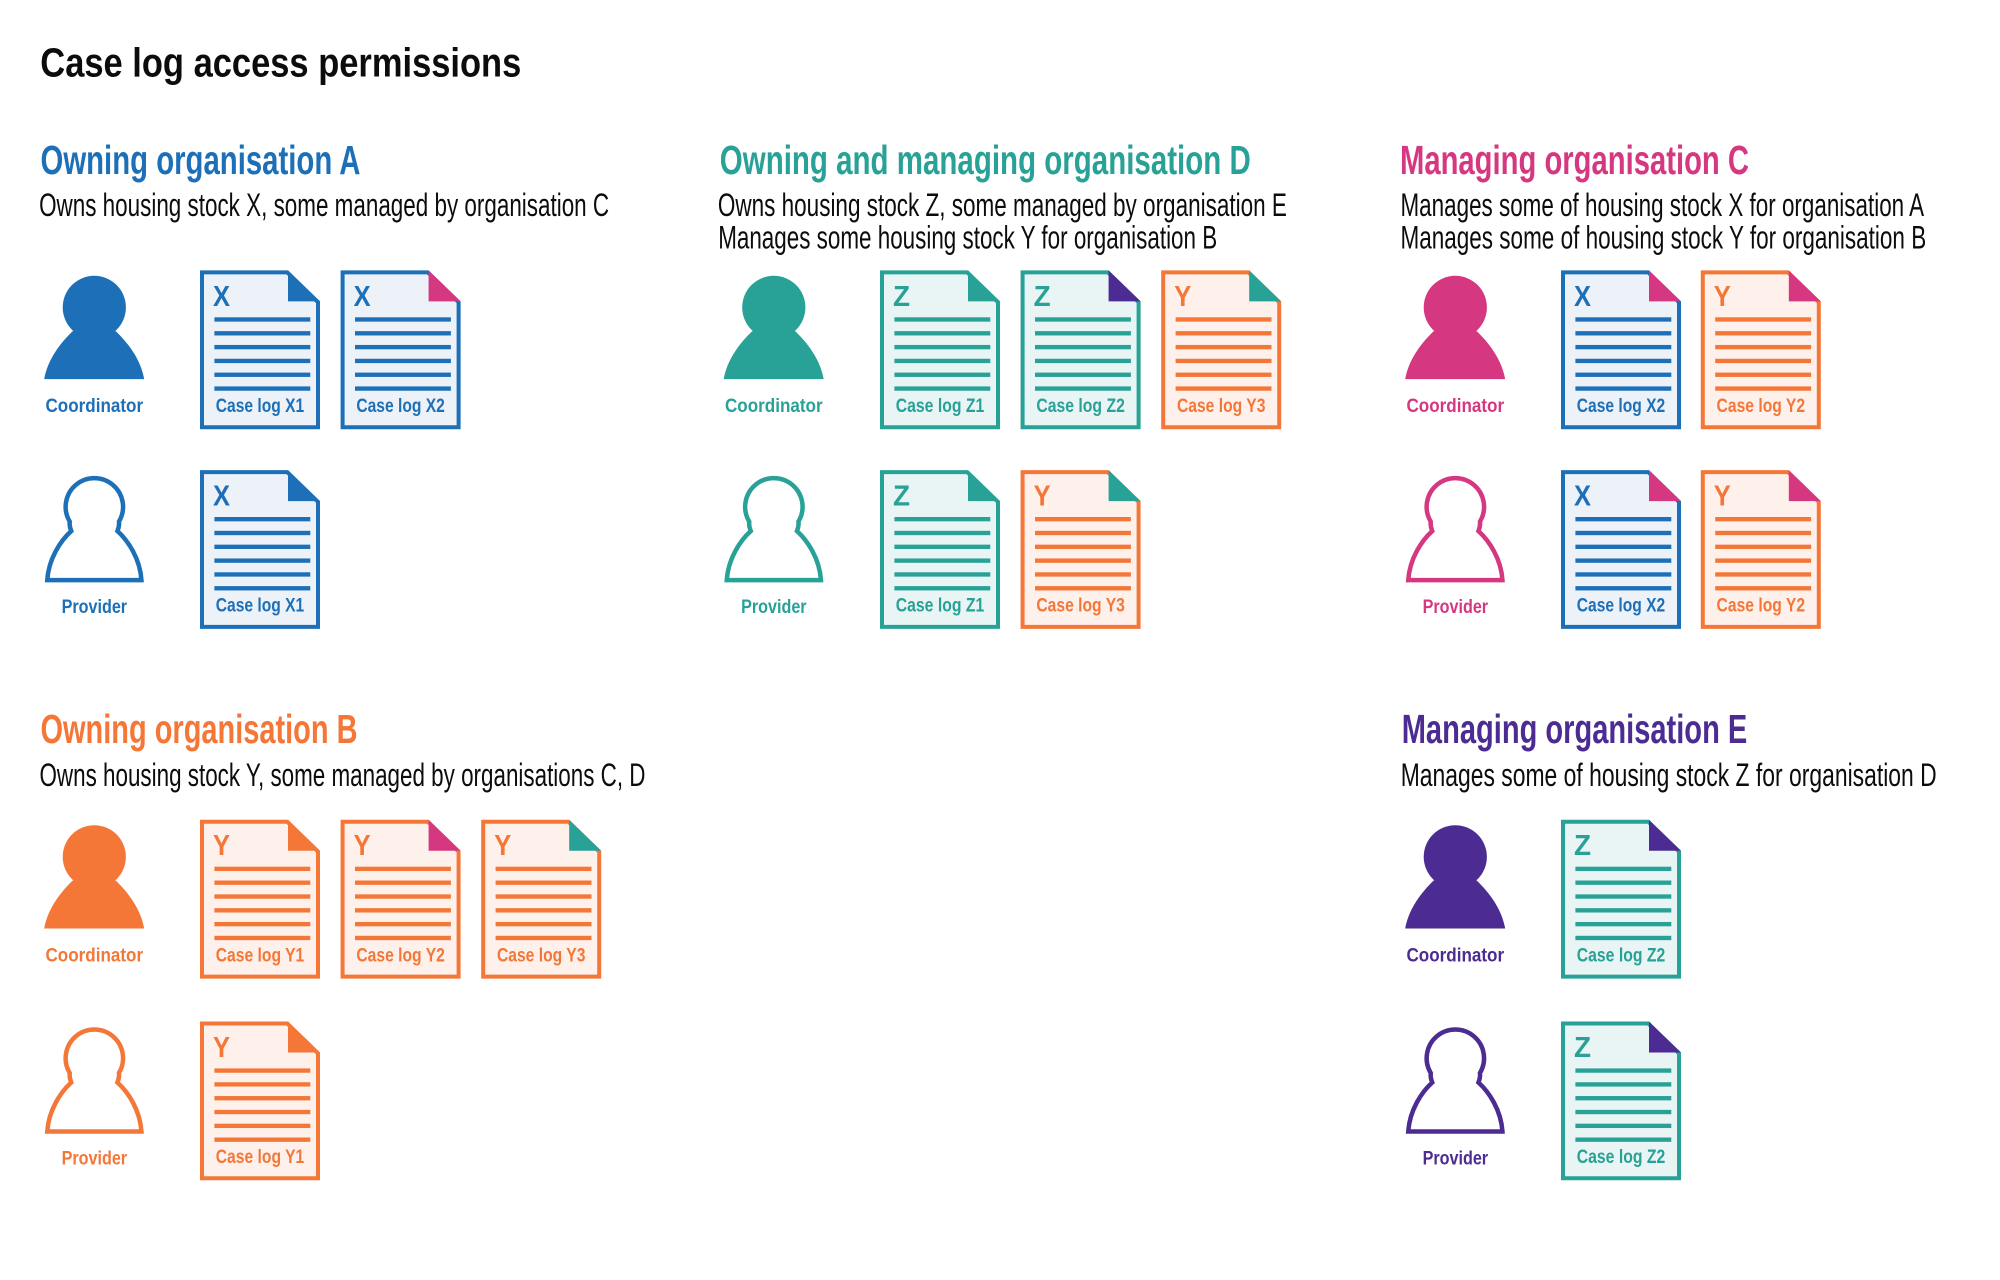 This screenshot has width=2000, height=1280. Describe the element at coordinates (1575, 729) in the screenshot. I see `svg-text: Managing organisation E` at that location.